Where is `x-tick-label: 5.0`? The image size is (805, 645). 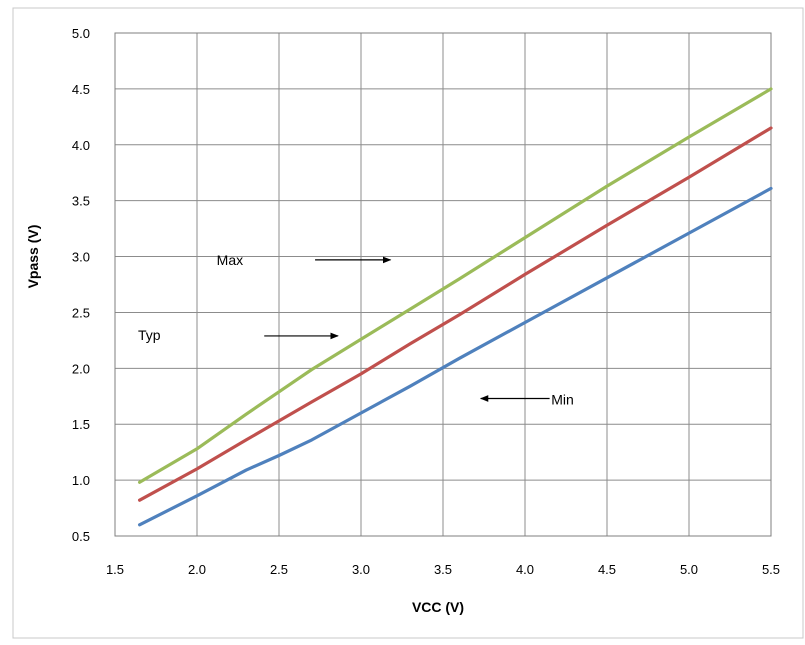
x-tick-label: 5.0 is located at coordinates (689, 569).